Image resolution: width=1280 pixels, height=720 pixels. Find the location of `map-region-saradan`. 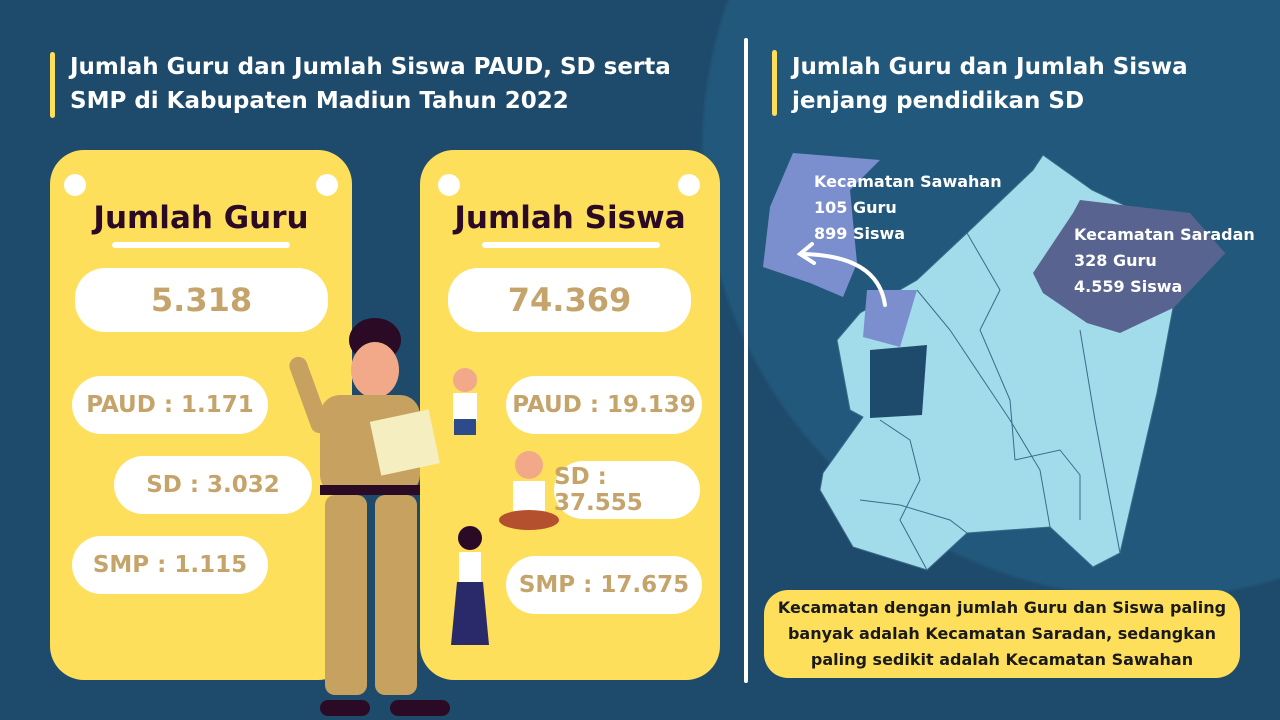

map-region-saradan is located at coordinates (1129, 266).